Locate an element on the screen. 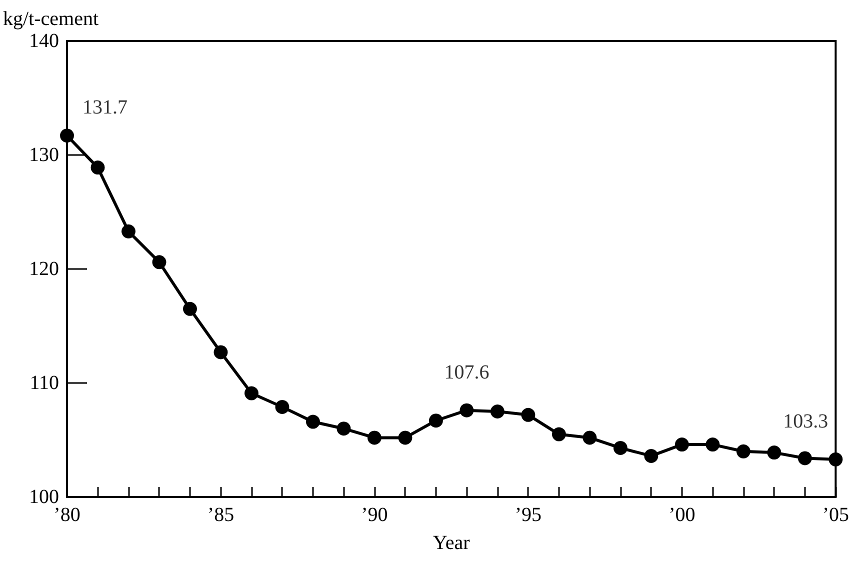 This screenshot has height=561, width=852. x-tick-label: ’90 is located at coordinates (374, 515).